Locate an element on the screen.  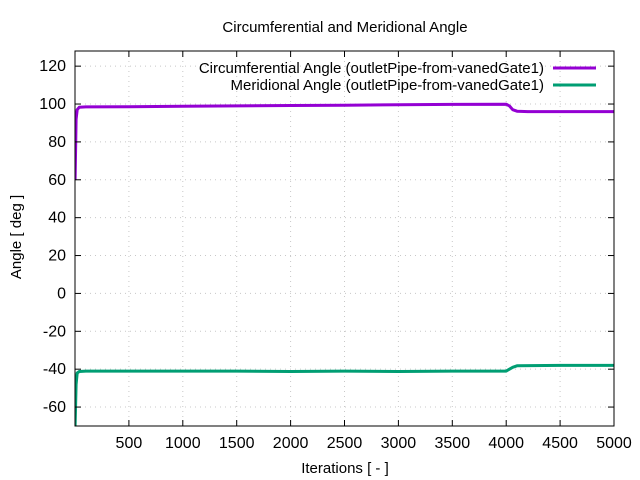
x-tick-label: 4000 is located at coordinates (506, 443).